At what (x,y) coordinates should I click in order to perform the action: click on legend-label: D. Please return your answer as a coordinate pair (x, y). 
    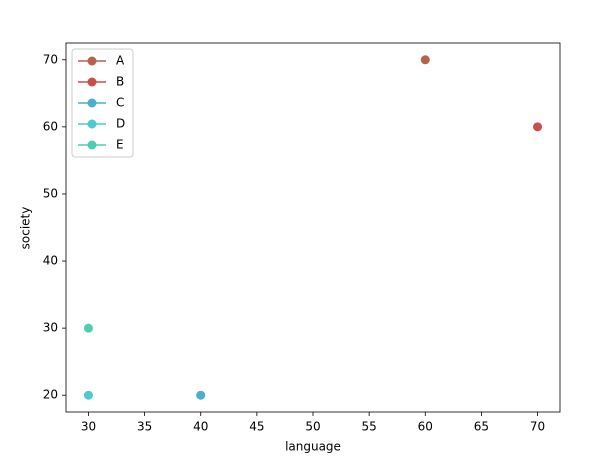
    Looking at the image, I should click on (120, 124).